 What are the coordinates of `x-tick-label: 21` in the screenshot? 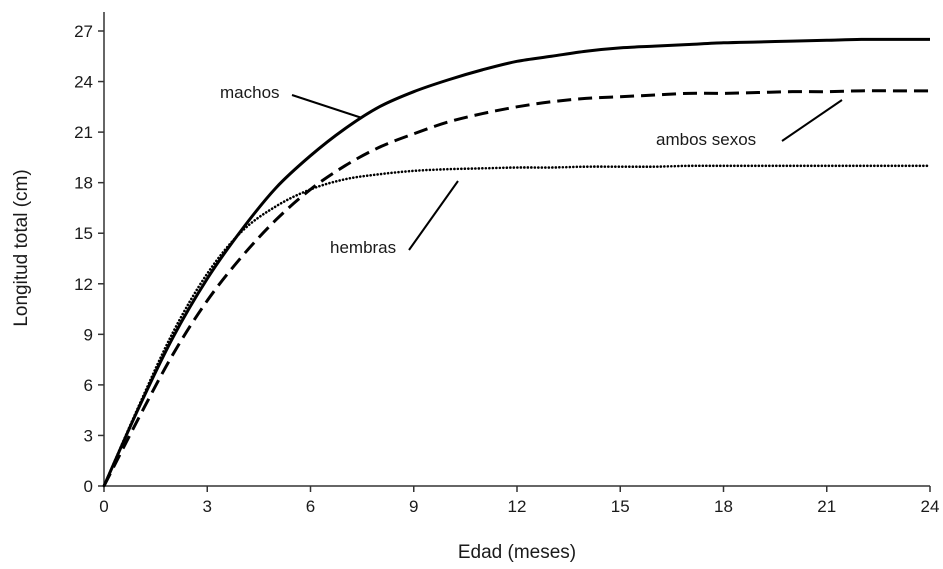 It's located at (826, 506).